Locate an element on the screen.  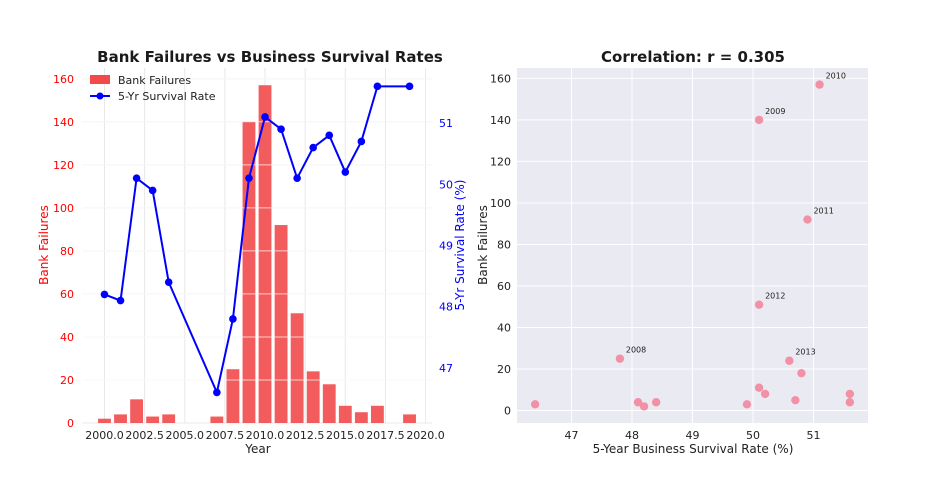
right-y-tick-label-scatter: 120 is located at coordinates (500, 161).